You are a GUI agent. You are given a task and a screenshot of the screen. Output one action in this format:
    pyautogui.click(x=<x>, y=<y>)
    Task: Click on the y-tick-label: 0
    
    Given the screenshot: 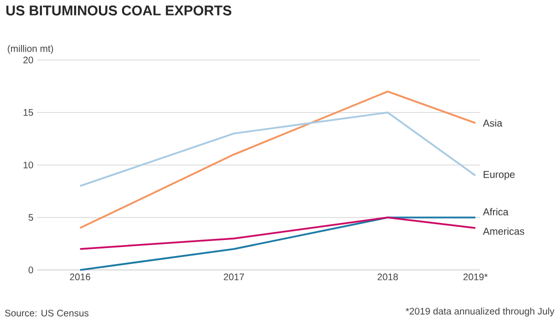 What is the action you would take?
    pyautogui.click(x=31, y=270)
    